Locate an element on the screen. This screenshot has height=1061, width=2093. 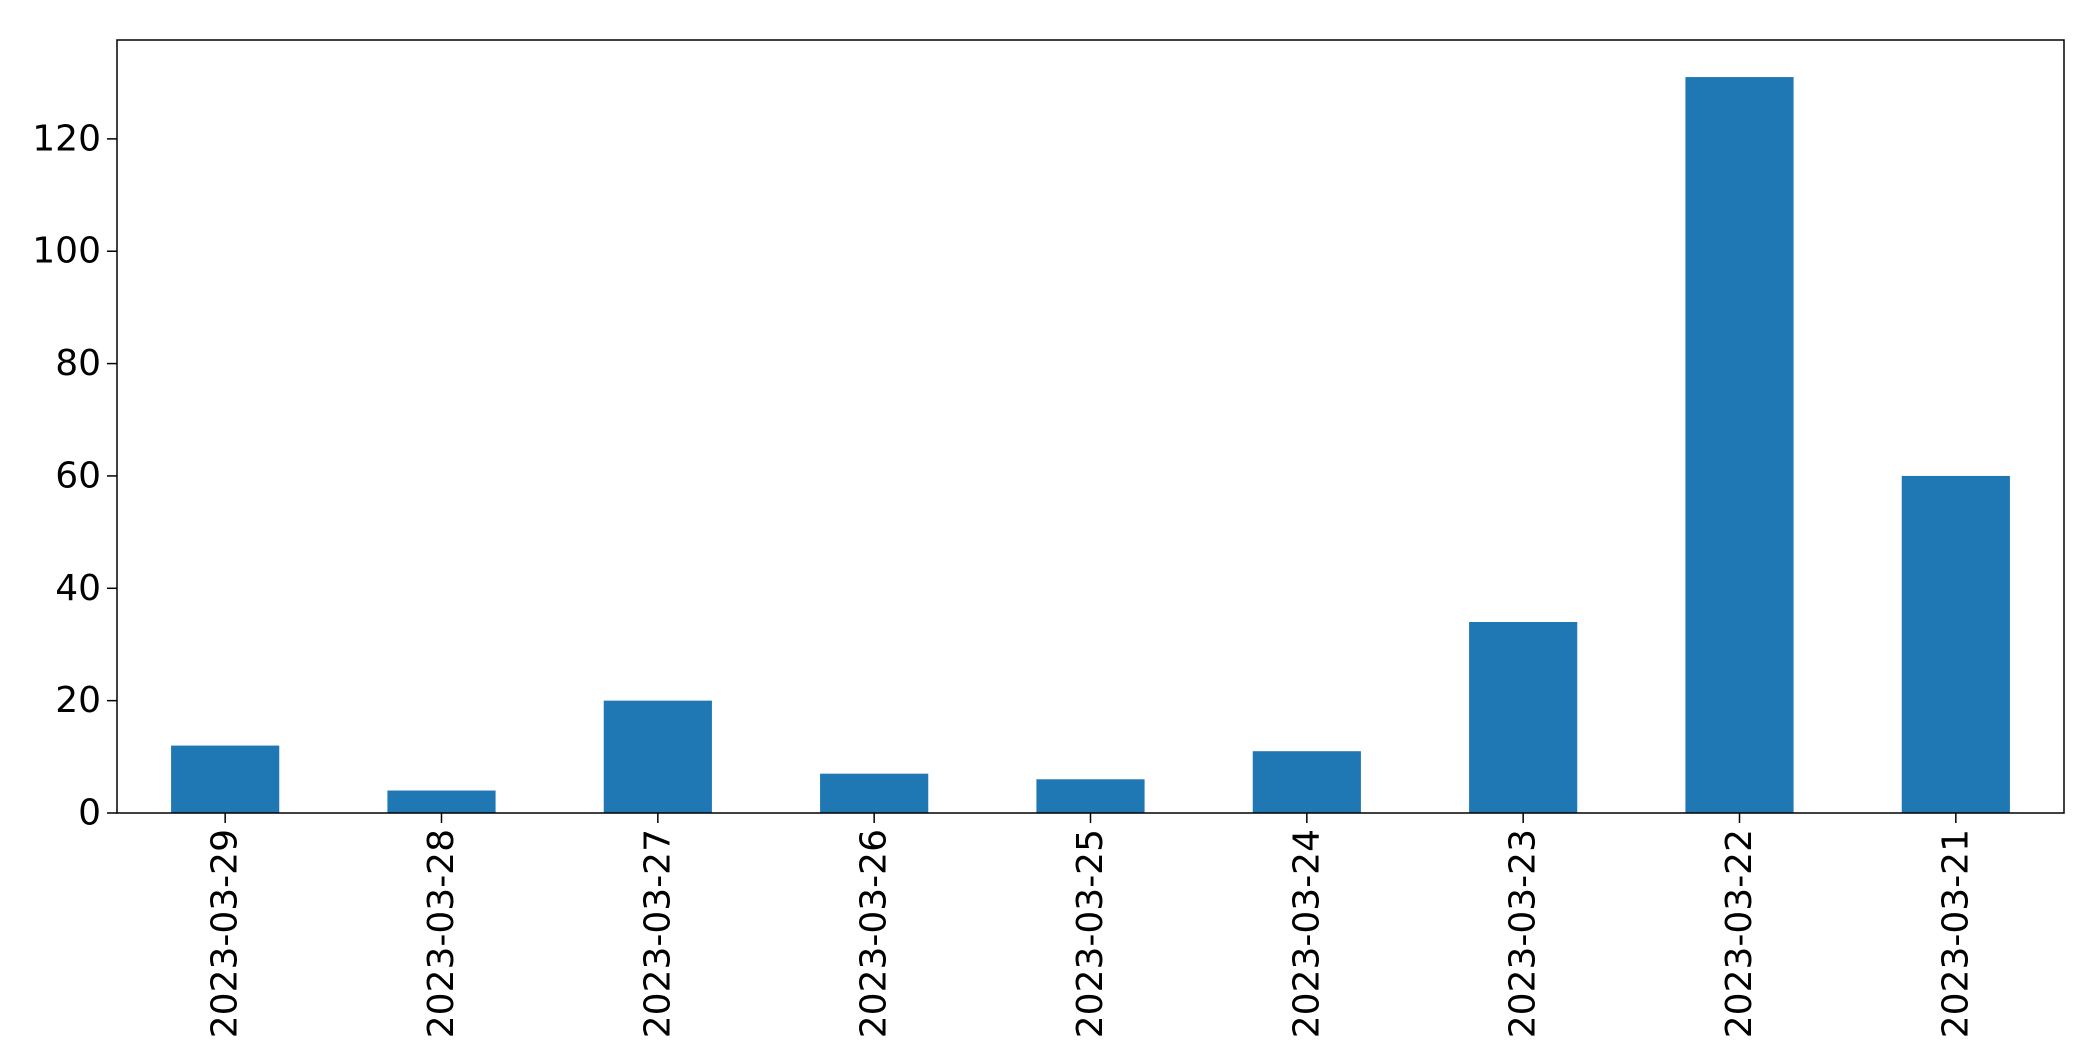
y-tick-label: 20 is located at coordinates (78, 700).